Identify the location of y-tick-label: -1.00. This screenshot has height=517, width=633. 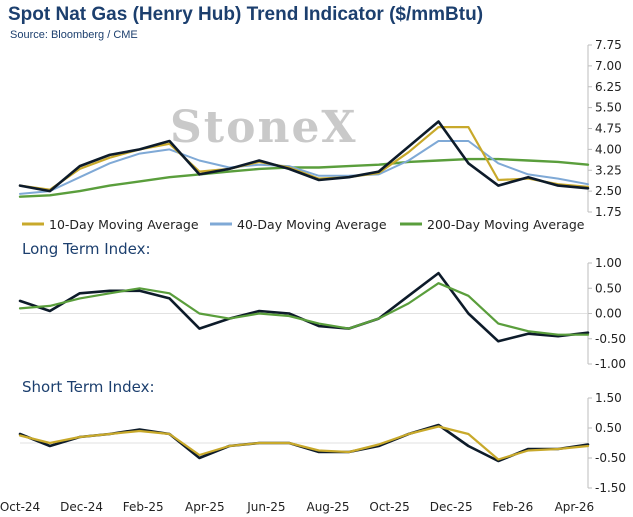
(610, 364).